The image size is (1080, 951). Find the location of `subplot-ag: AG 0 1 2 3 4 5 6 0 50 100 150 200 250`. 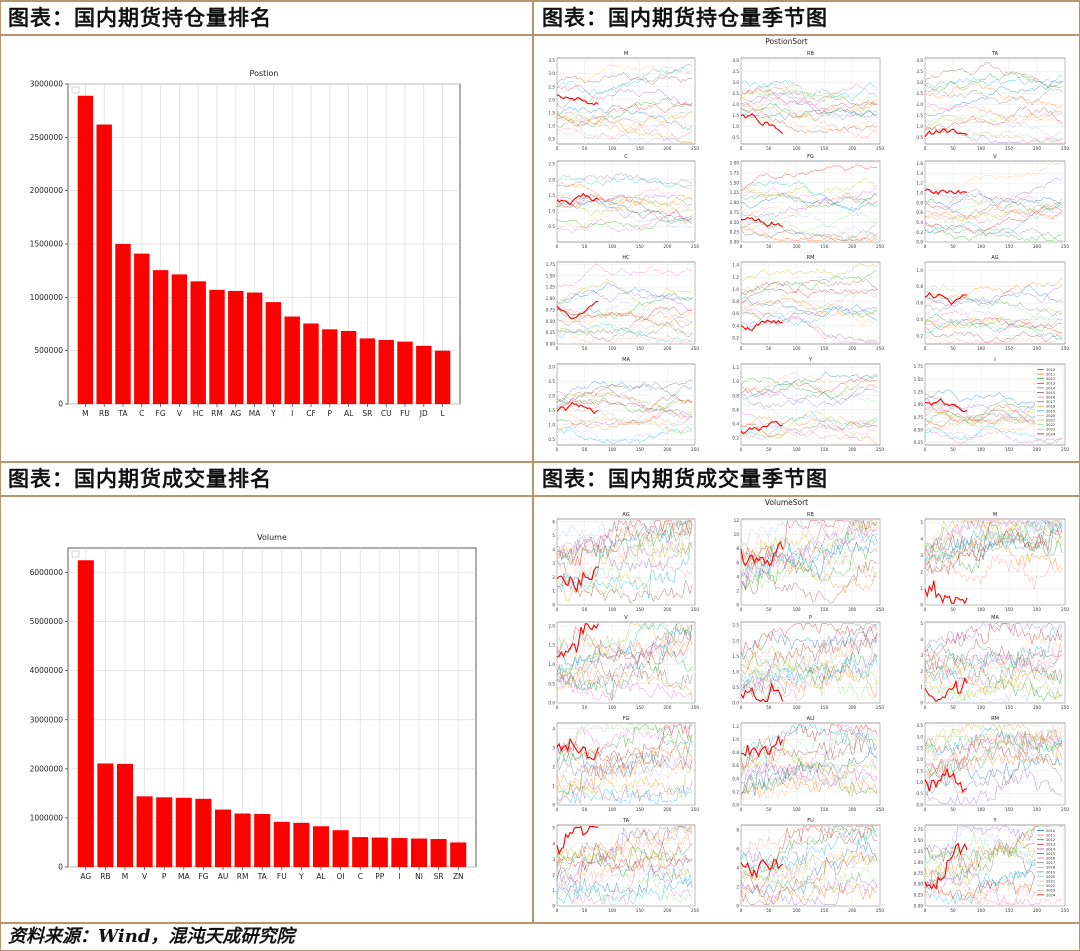

subplot-ag: AG 0 1 2 3 4 5 6 0 50 100 150 200 250 is located at coordinates (625, 562).